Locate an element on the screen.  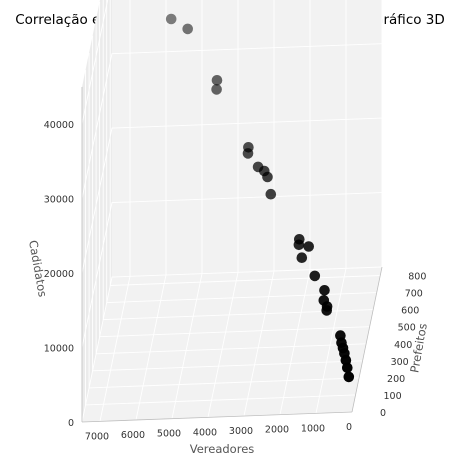
x-tick-label-7: 7000 is located at coordinates (97, 436).